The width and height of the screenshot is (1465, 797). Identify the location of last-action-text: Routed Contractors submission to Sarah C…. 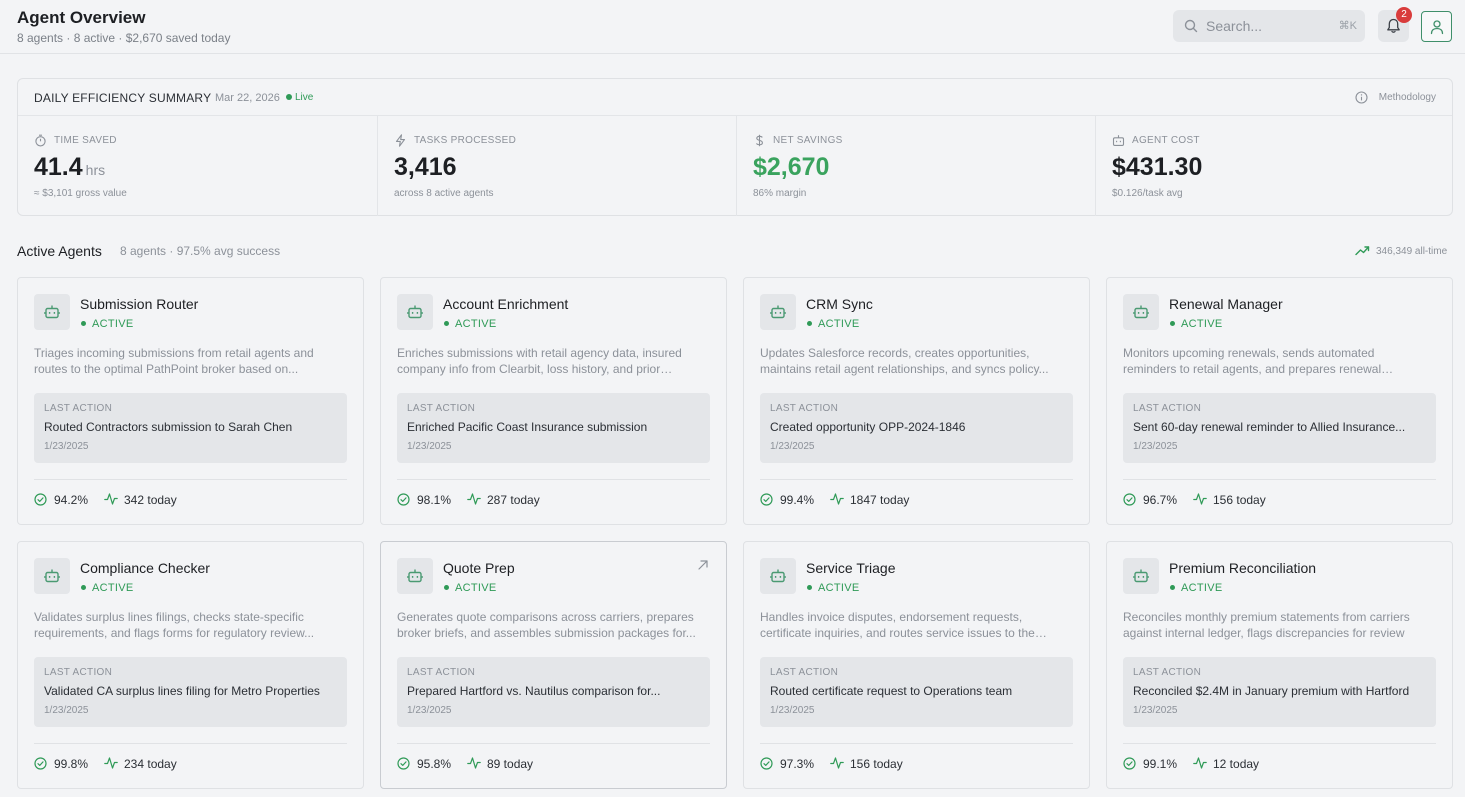
(168, 427).